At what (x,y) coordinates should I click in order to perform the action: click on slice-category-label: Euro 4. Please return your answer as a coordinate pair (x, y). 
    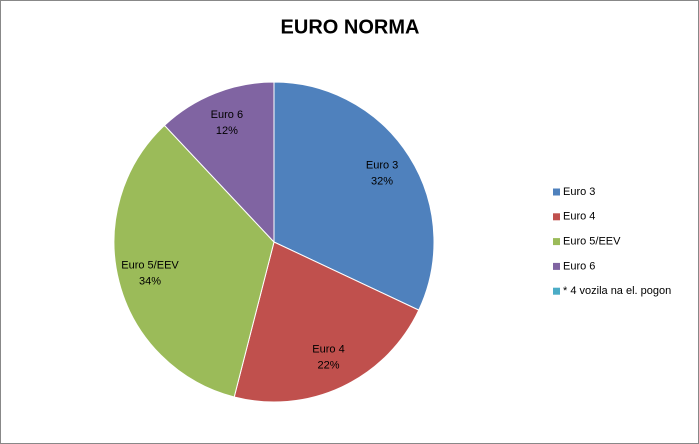
    Looking at the image, I should click on (328, 350).